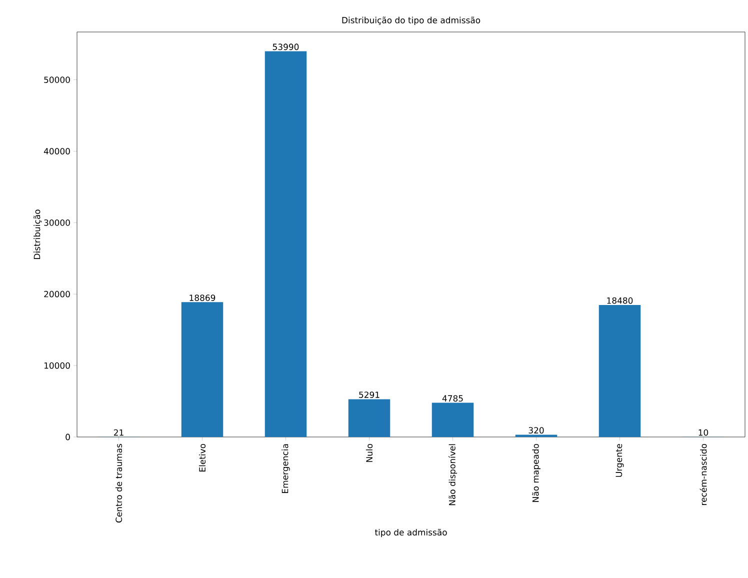  Describe the element at coordinates (57, 151) in the screenshot. I see `y-tick-label: 40000` at that location.